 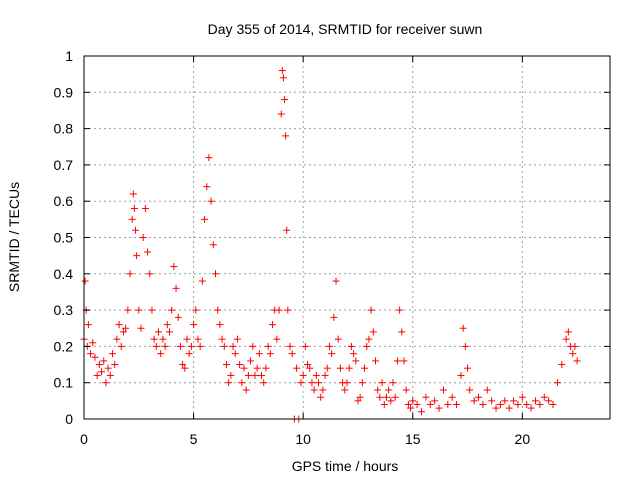 What do you see at coordinates (84, 439) in the screenshot?
I see `x-tick-label: 0` at bounding box center [84, 439].